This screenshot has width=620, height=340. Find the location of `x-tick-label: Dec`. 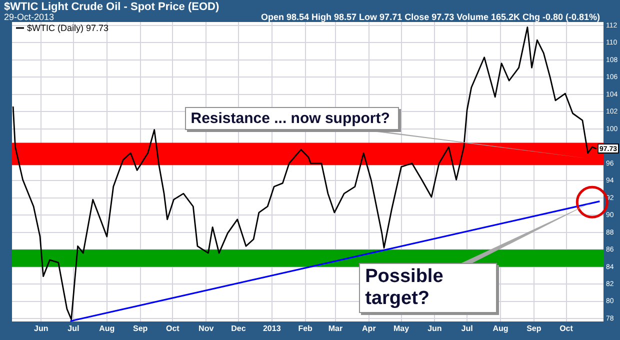

x-tick-label: Dec is located at coordinates (238, 329).